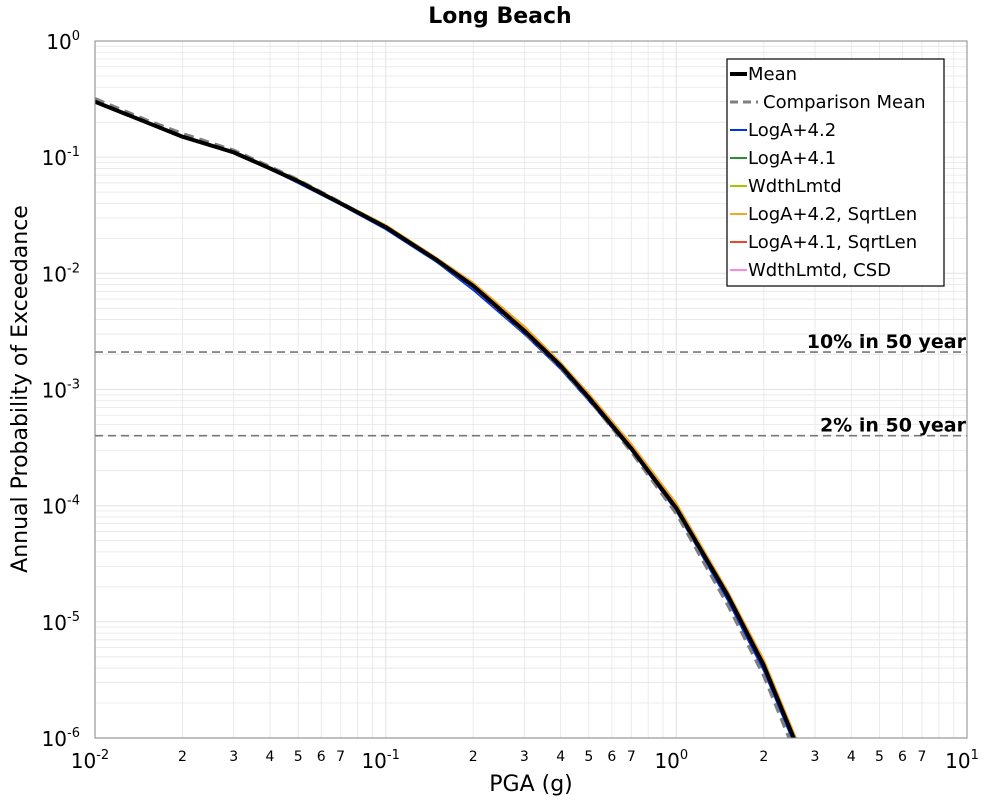  Describe the element at coordinates (61, 738) in the screenshot. I see `y-tick-label: 10⁻⁶` at that location.